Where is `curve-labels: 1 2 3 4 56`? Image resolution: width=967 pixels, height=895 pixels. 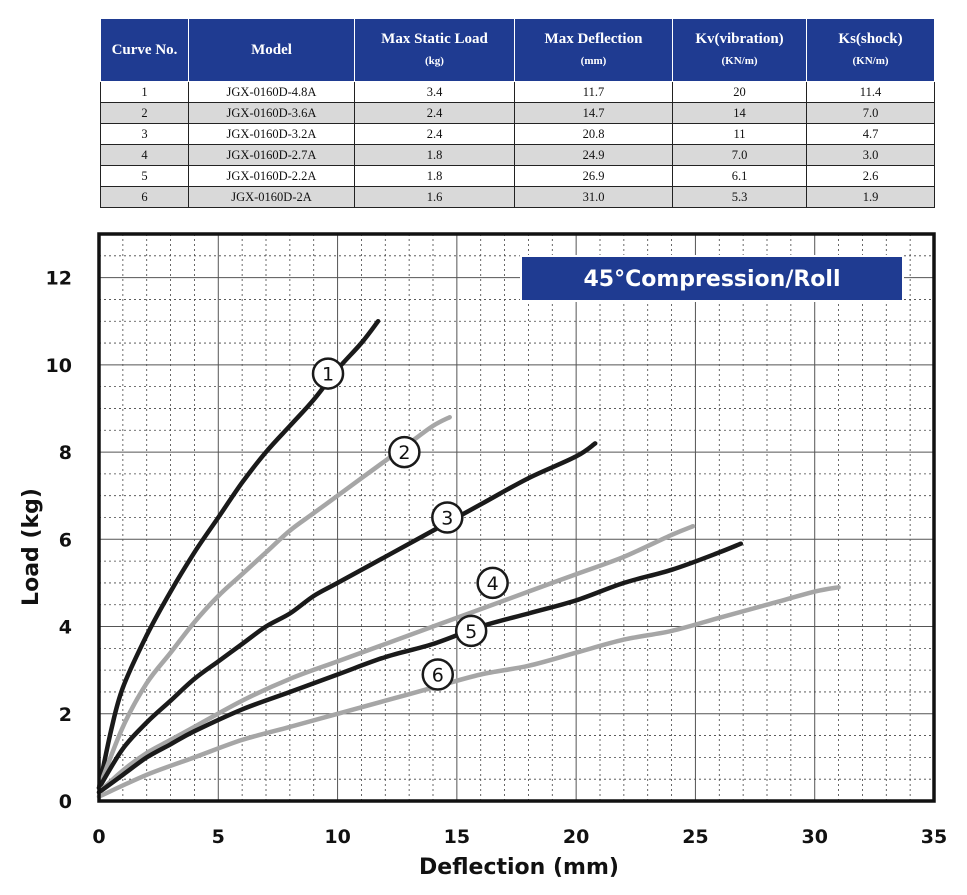 curve-labels: 1 2 3 4 56 is located at coordinates (410, 524).